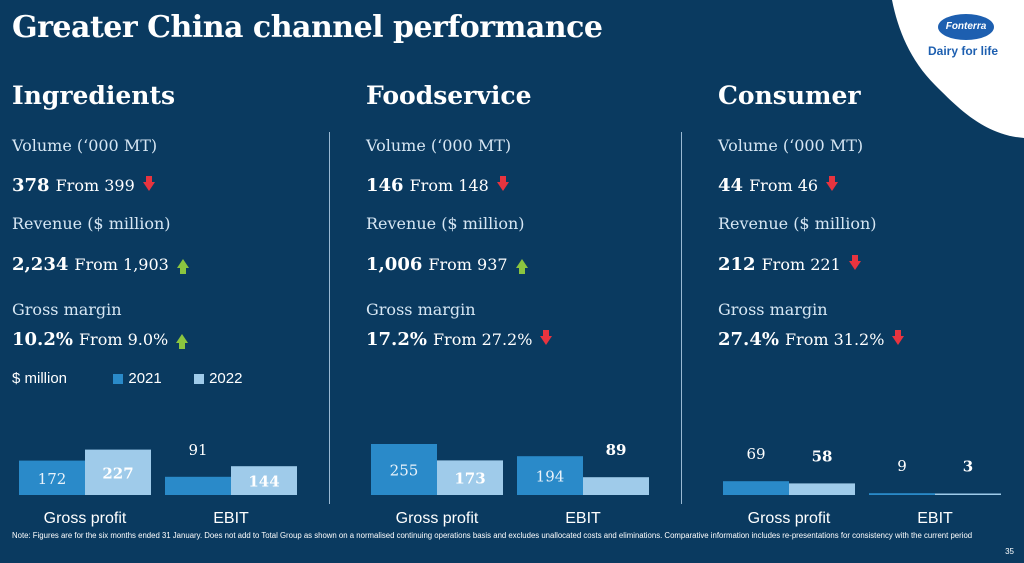  Describe the element at coordinates (748, 339) in the screenshot. I see `margin-value: 27.4%` at that location.